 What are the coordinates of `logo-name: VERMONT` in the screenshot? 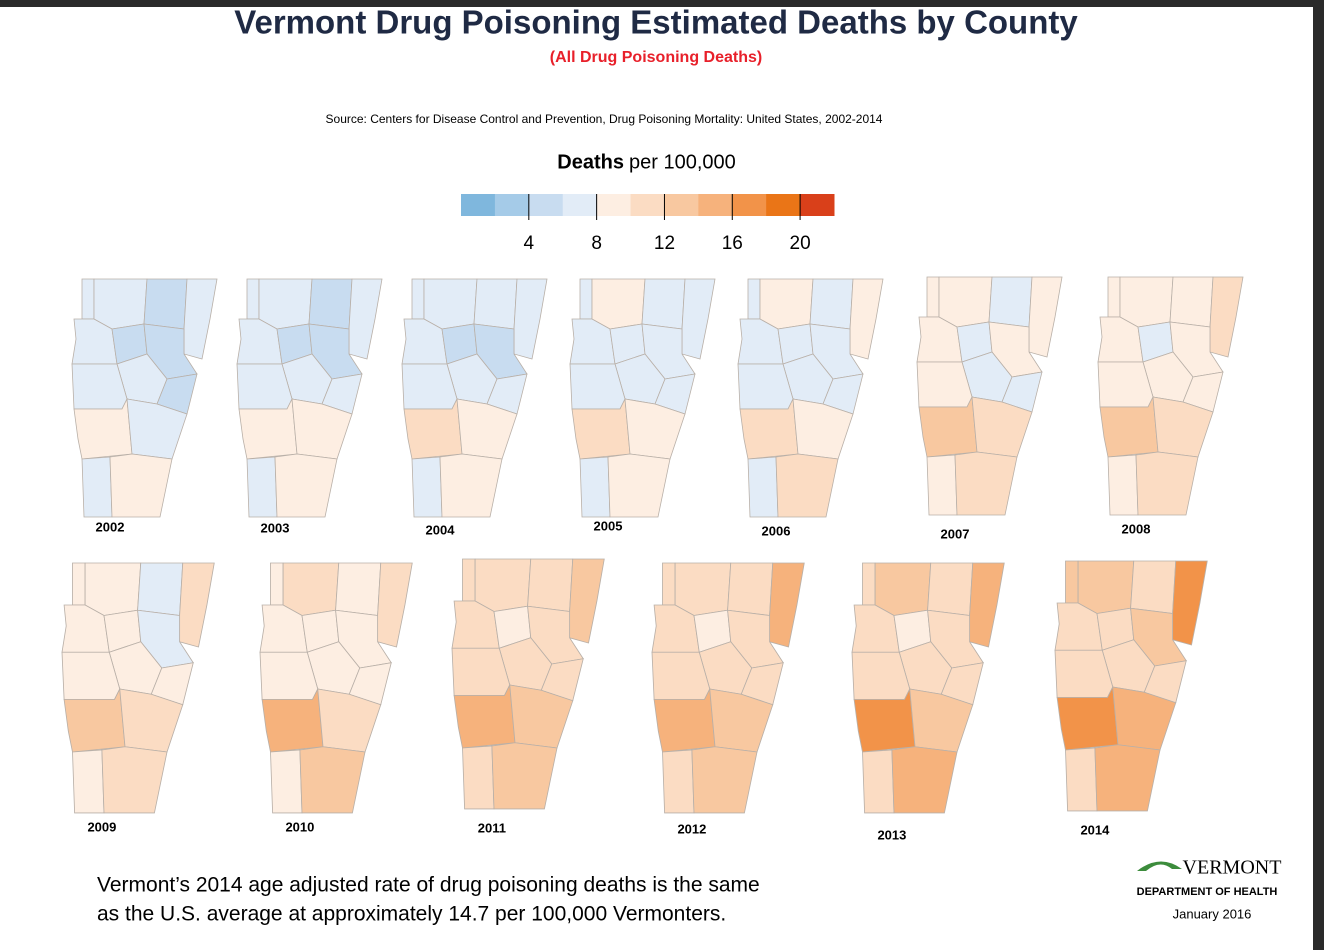 It's located at (1232, 868).